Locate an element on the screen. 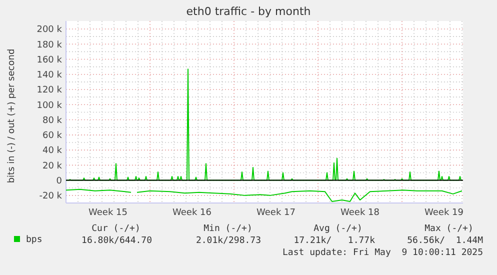  x-tick-label: Week 17 is located at coordinates (276, 213).